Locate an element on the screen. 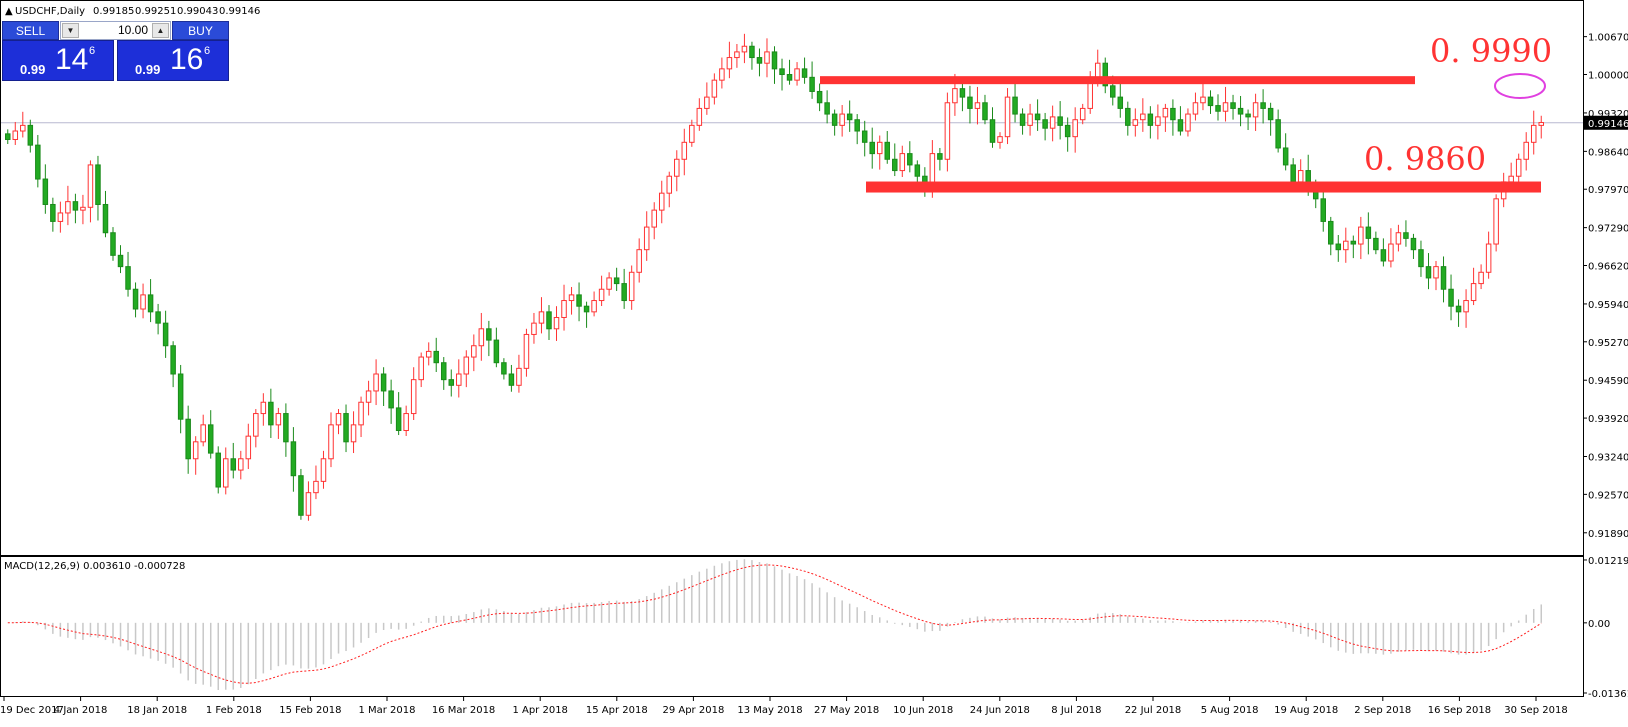  lot-size-box: ▼ ▲ is located at coordinates (115, 30).